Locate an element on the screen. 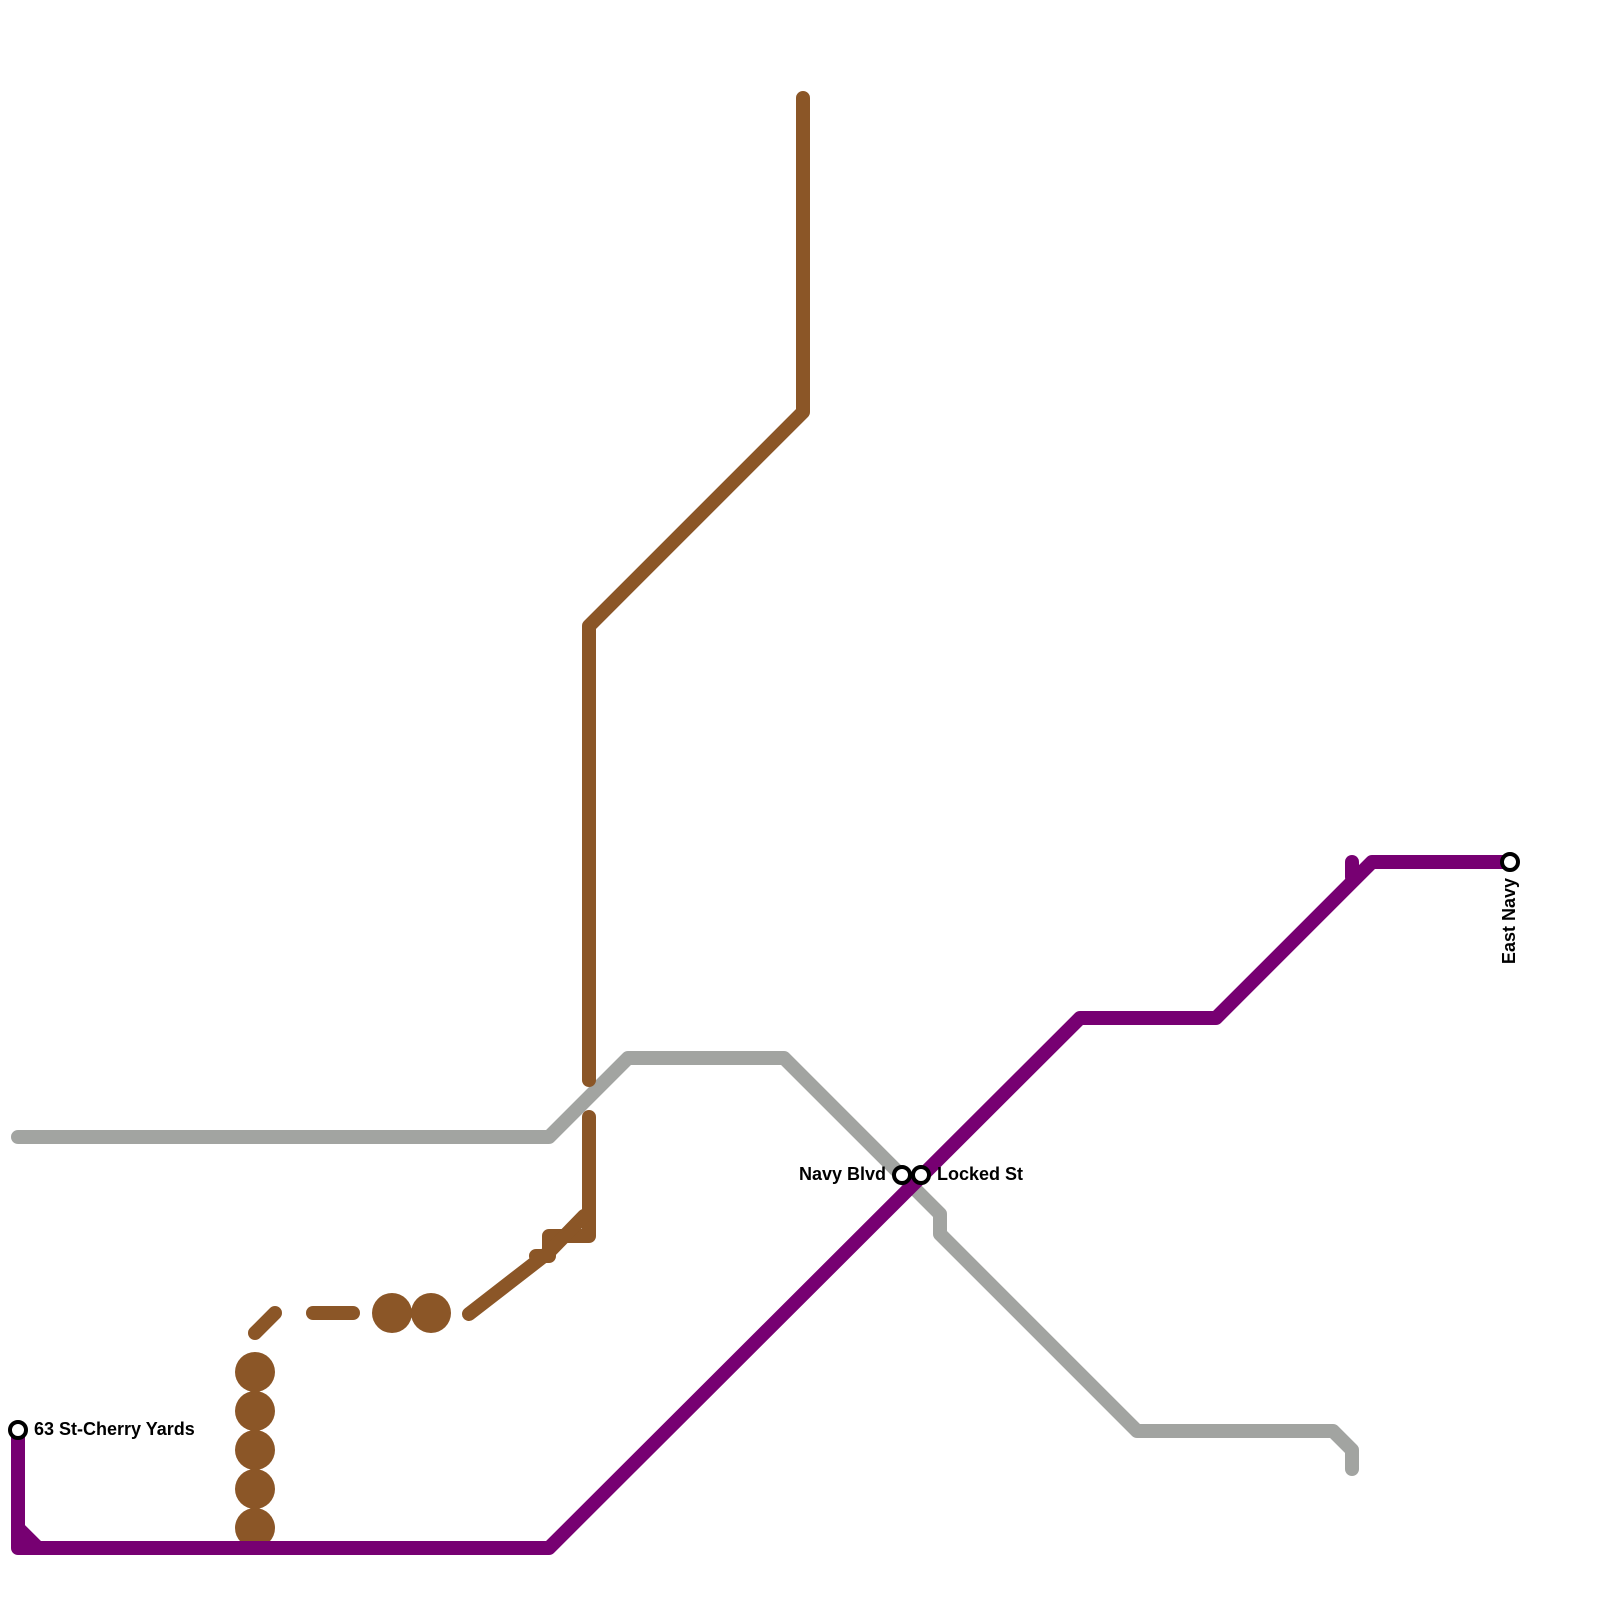  station-label: 63 St-Cherry Yards is located at coordinates (114, 1429).